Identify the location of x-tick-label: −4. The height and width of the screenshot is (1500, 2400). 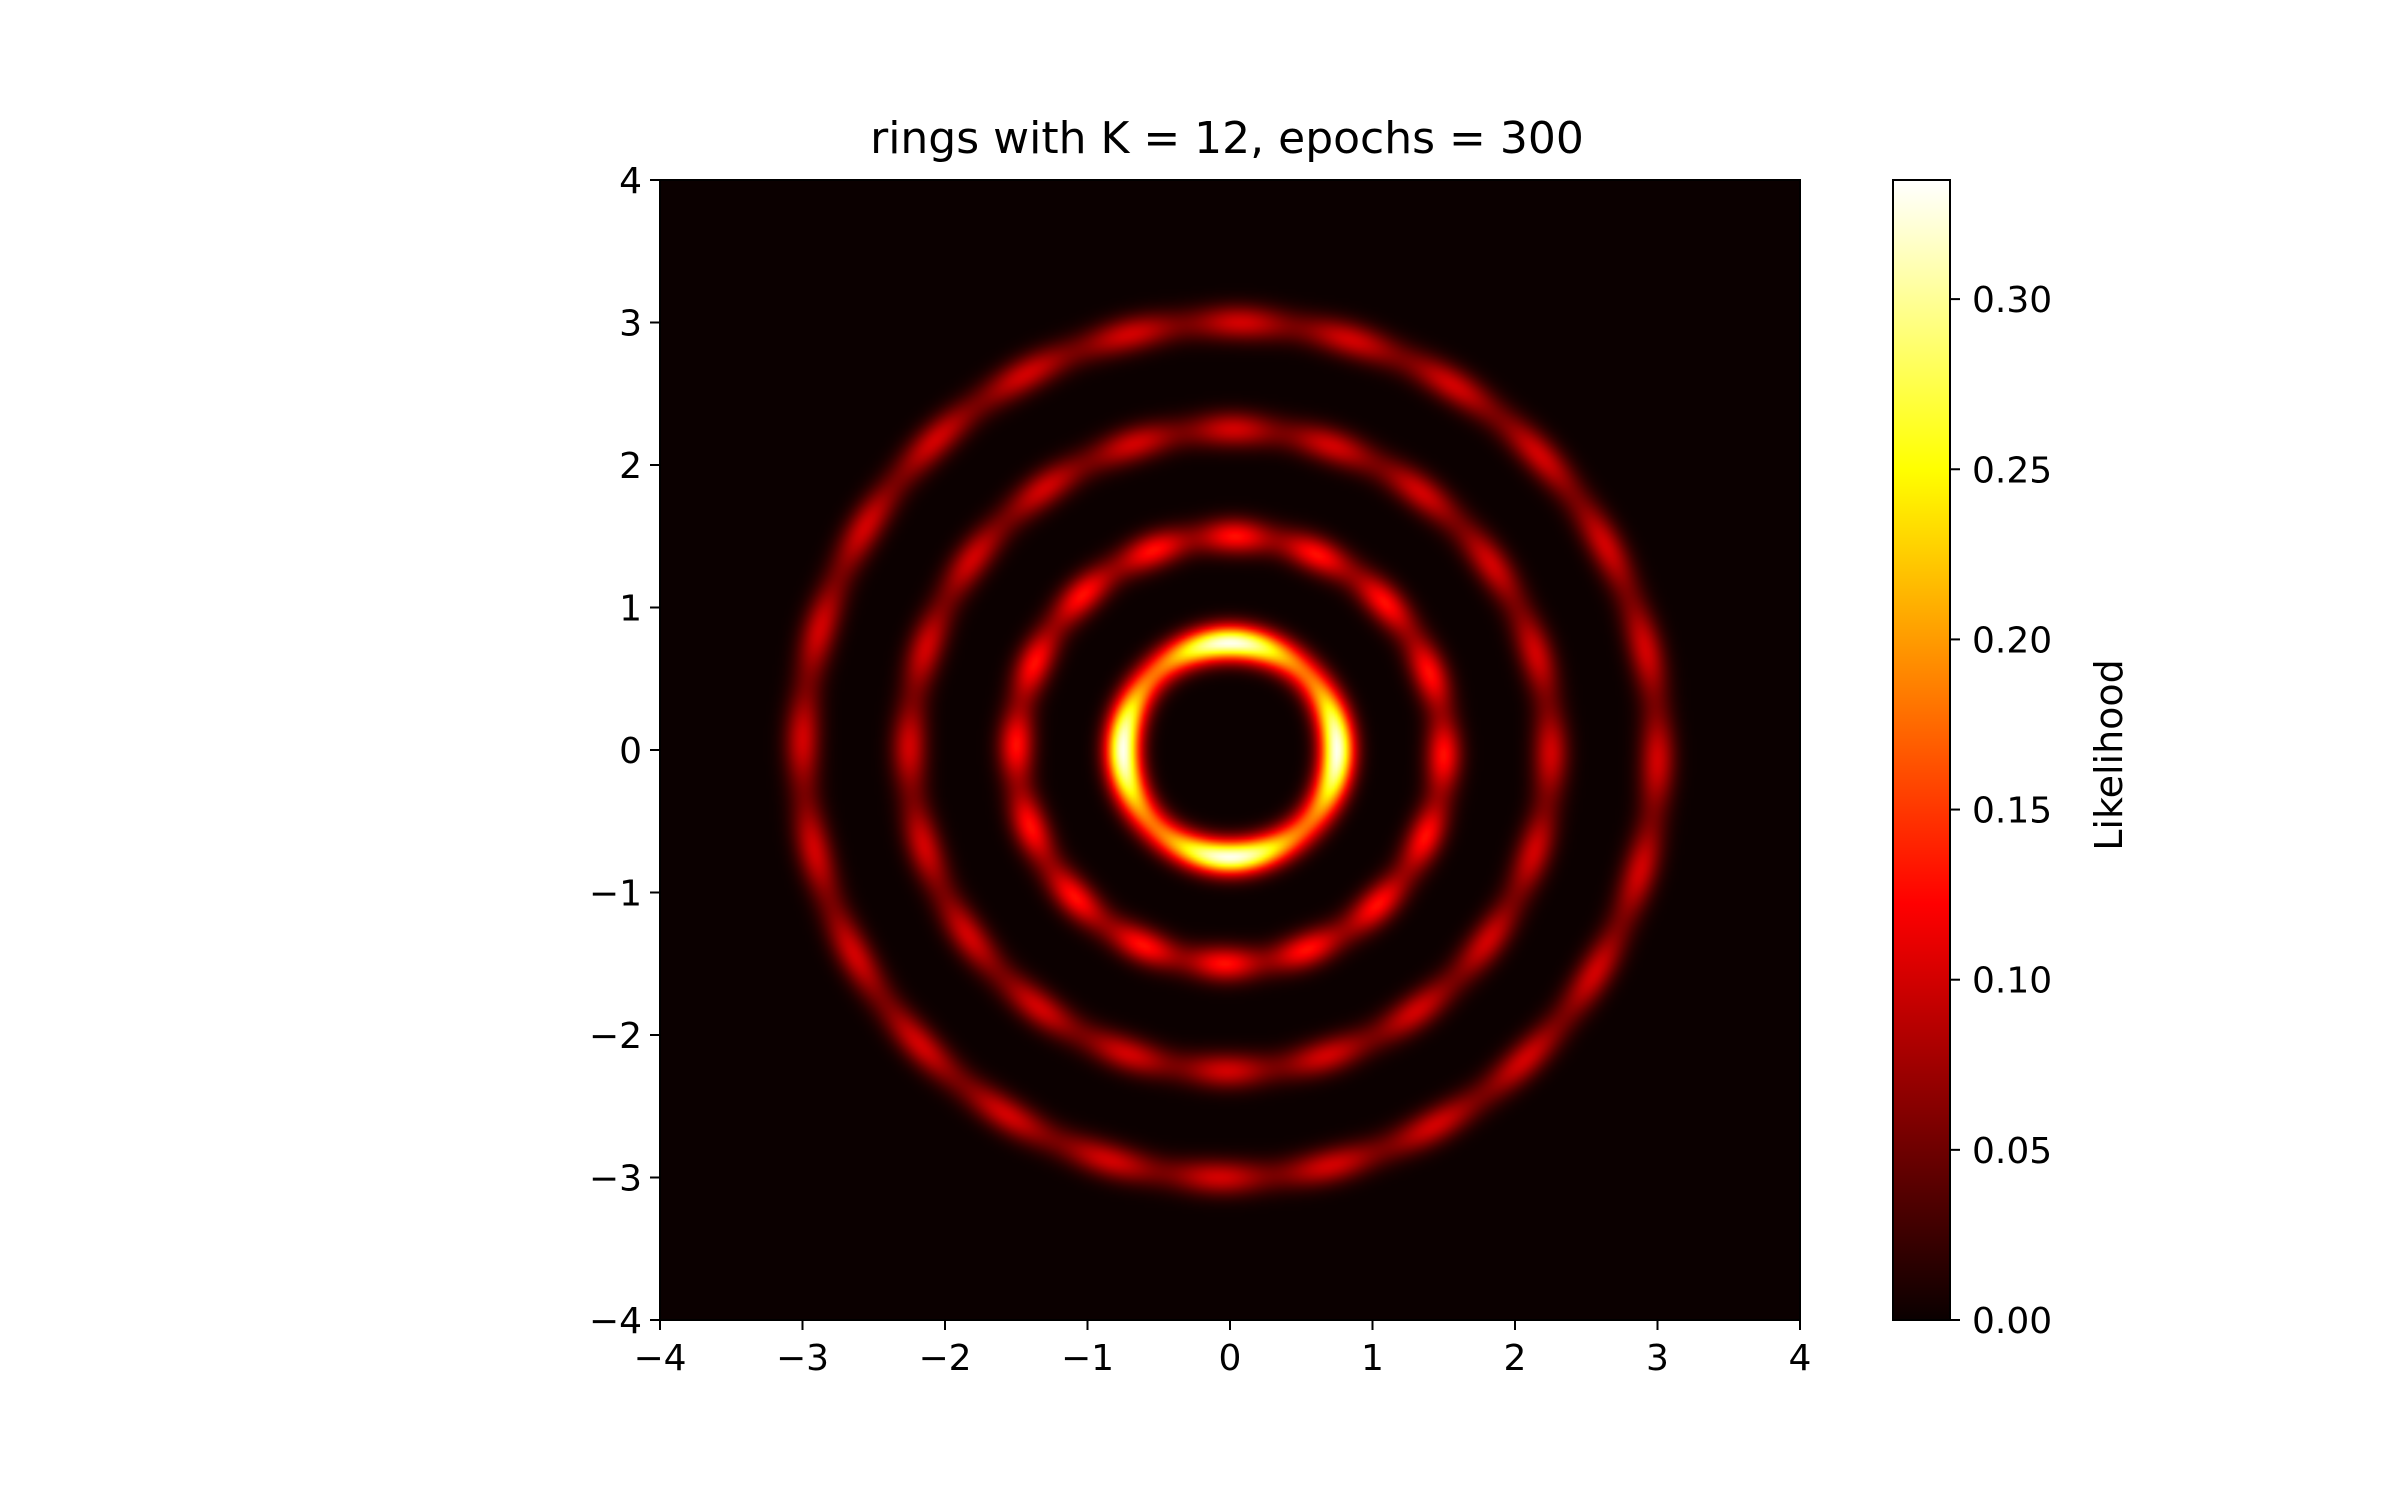
(659, 1358).